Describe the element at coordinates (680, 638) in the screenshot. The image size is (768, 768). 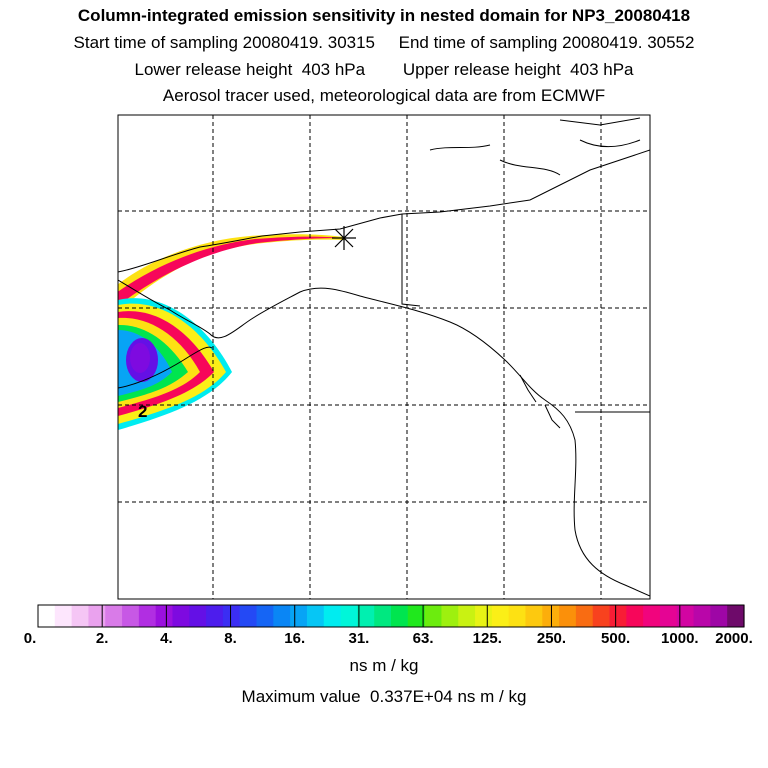
I see `colorbar-tick-label: 1000.` at that location.